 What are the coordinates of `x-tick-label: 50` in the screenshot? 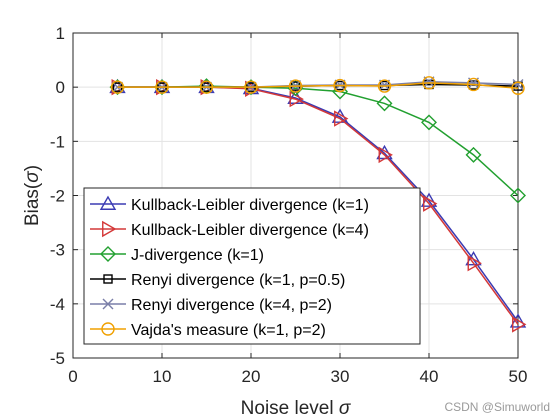 It's located at (518, 376).